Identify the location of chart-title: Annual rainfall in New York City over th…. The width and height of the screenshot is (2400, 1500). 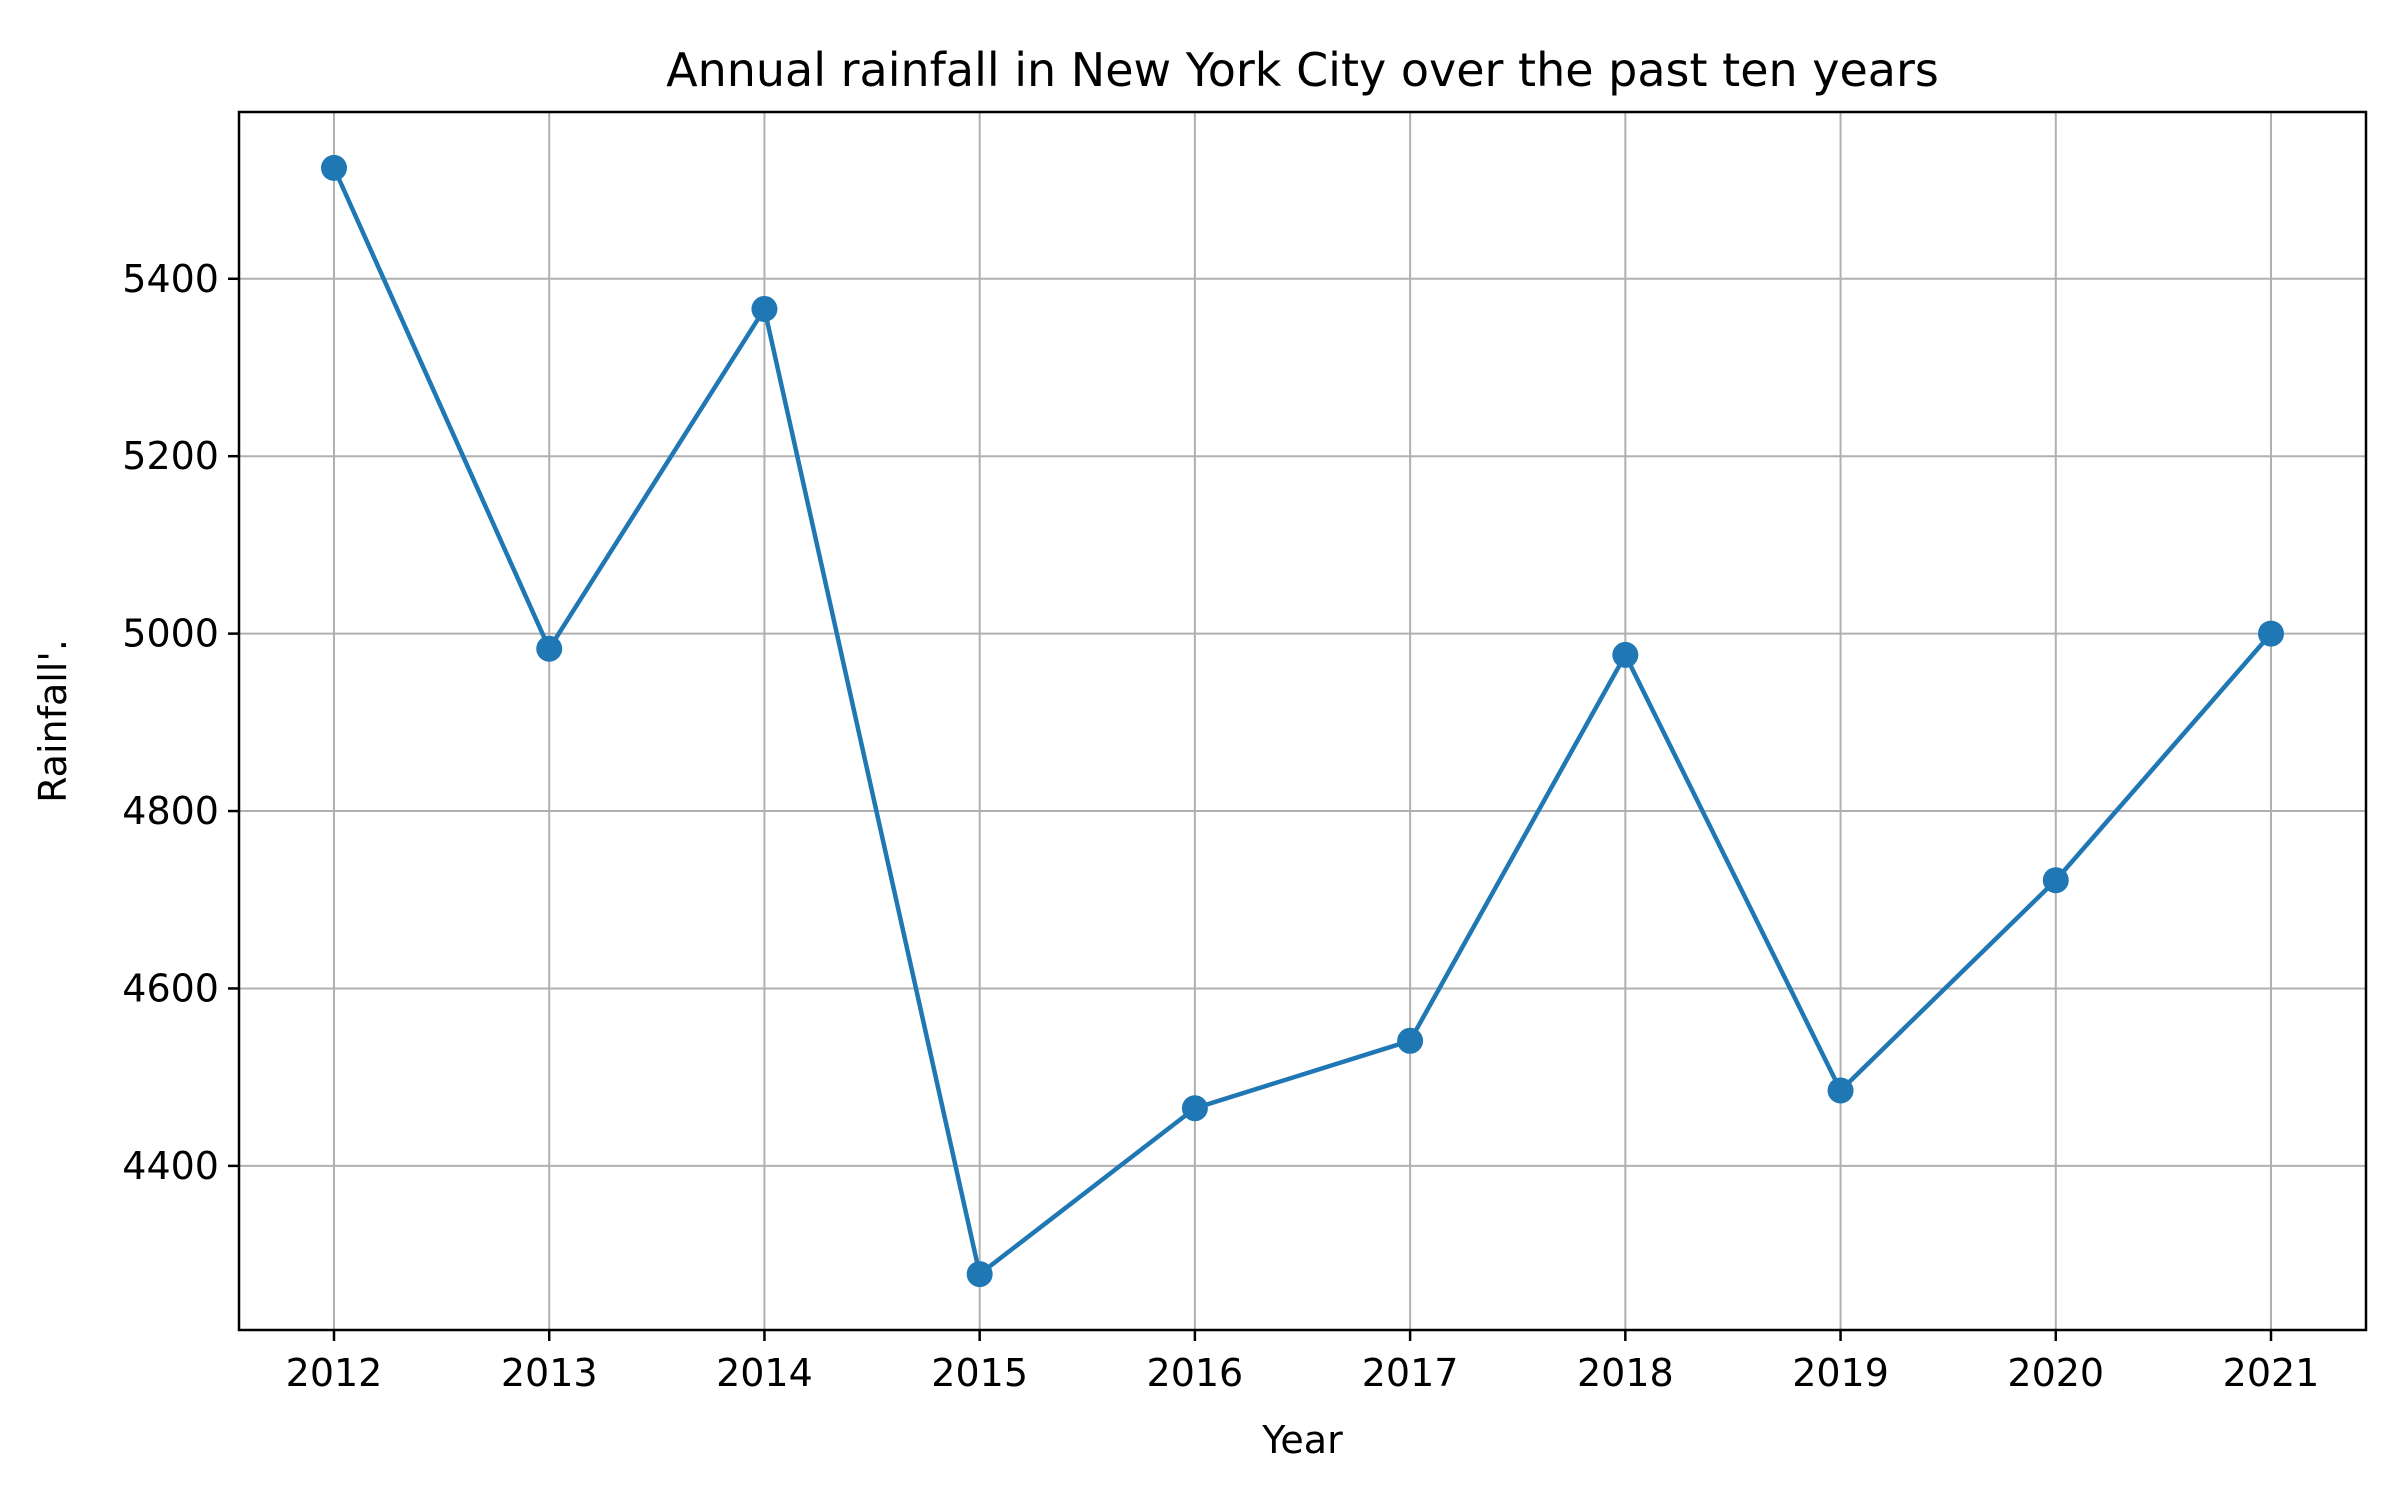
(1302, 70).